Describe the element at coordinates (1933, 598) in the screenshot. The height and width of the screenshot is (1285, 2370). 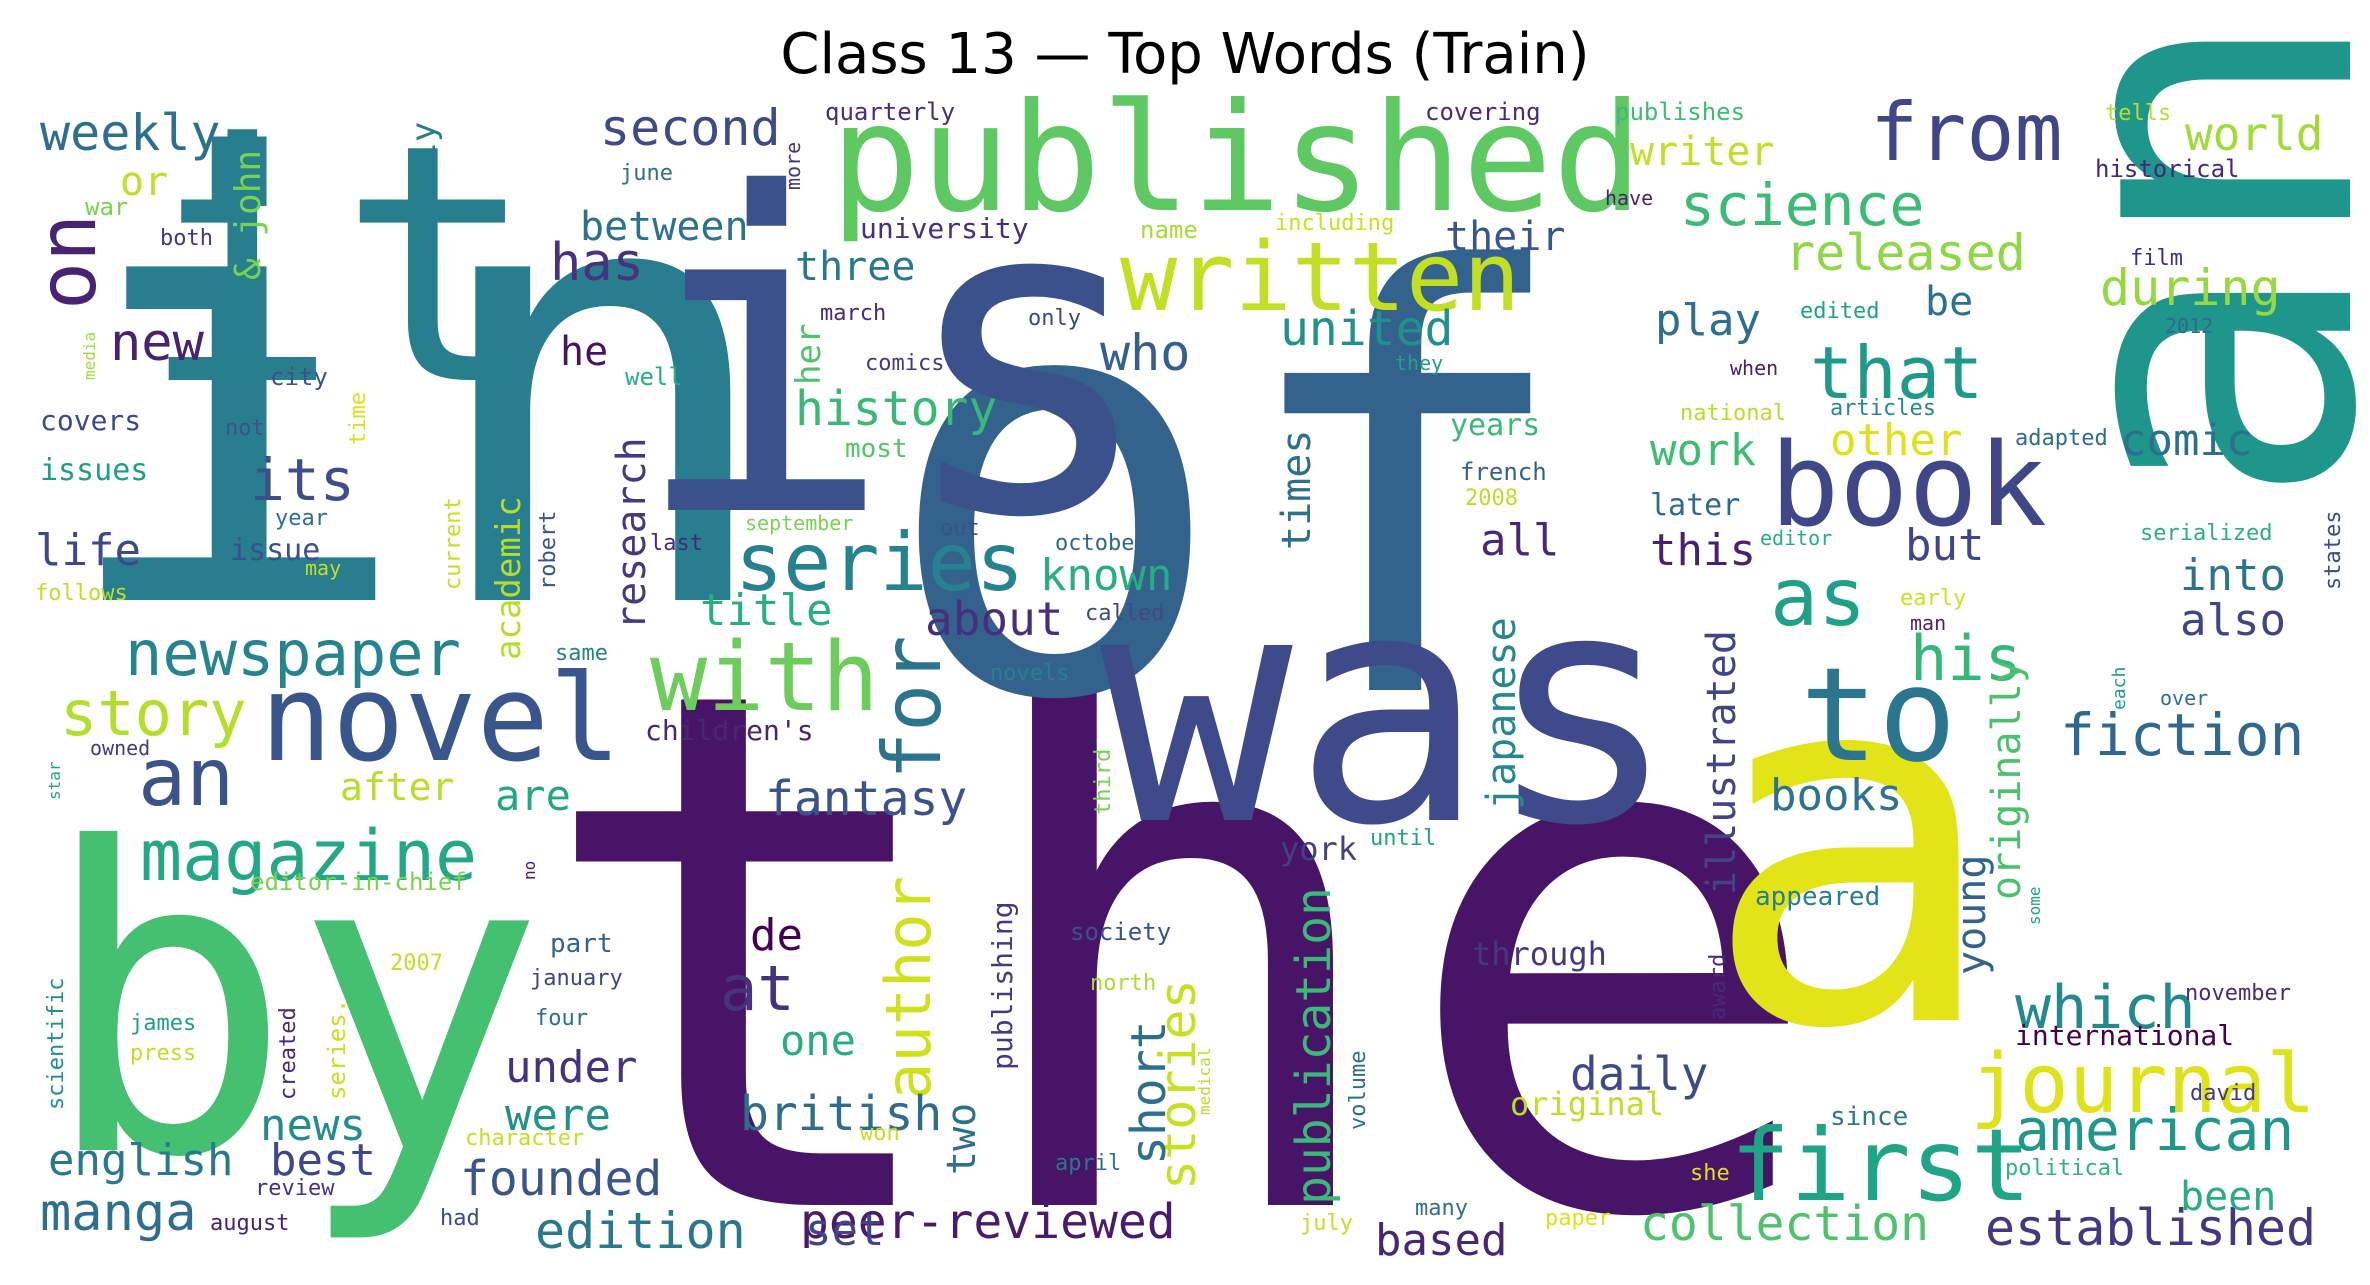
I see `word-early: early` at that location.